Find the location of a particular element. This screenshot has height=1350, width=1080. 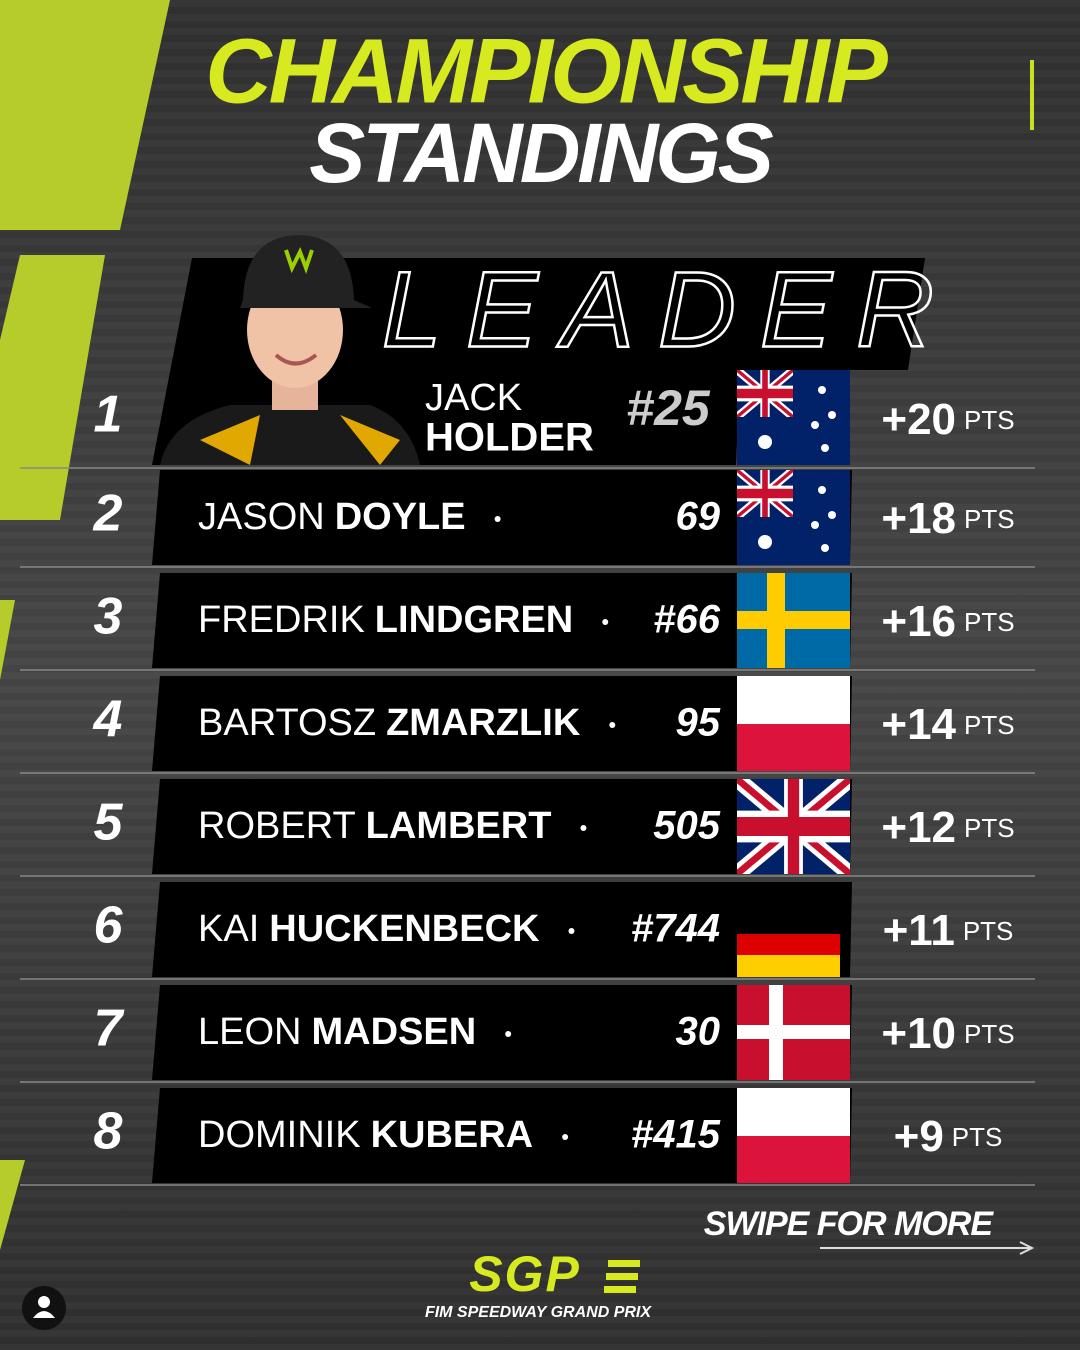

first-name: JASON is located at coordinates (261, 517).